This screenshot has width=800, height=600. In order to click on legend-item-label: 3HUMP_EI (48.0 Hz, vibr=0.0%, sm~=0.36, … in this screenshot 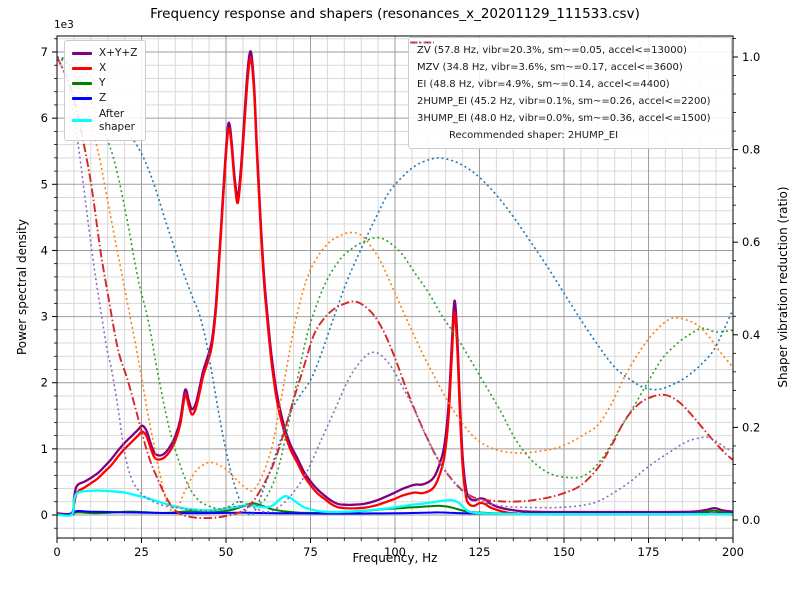, I will do `click(564, 118)`.